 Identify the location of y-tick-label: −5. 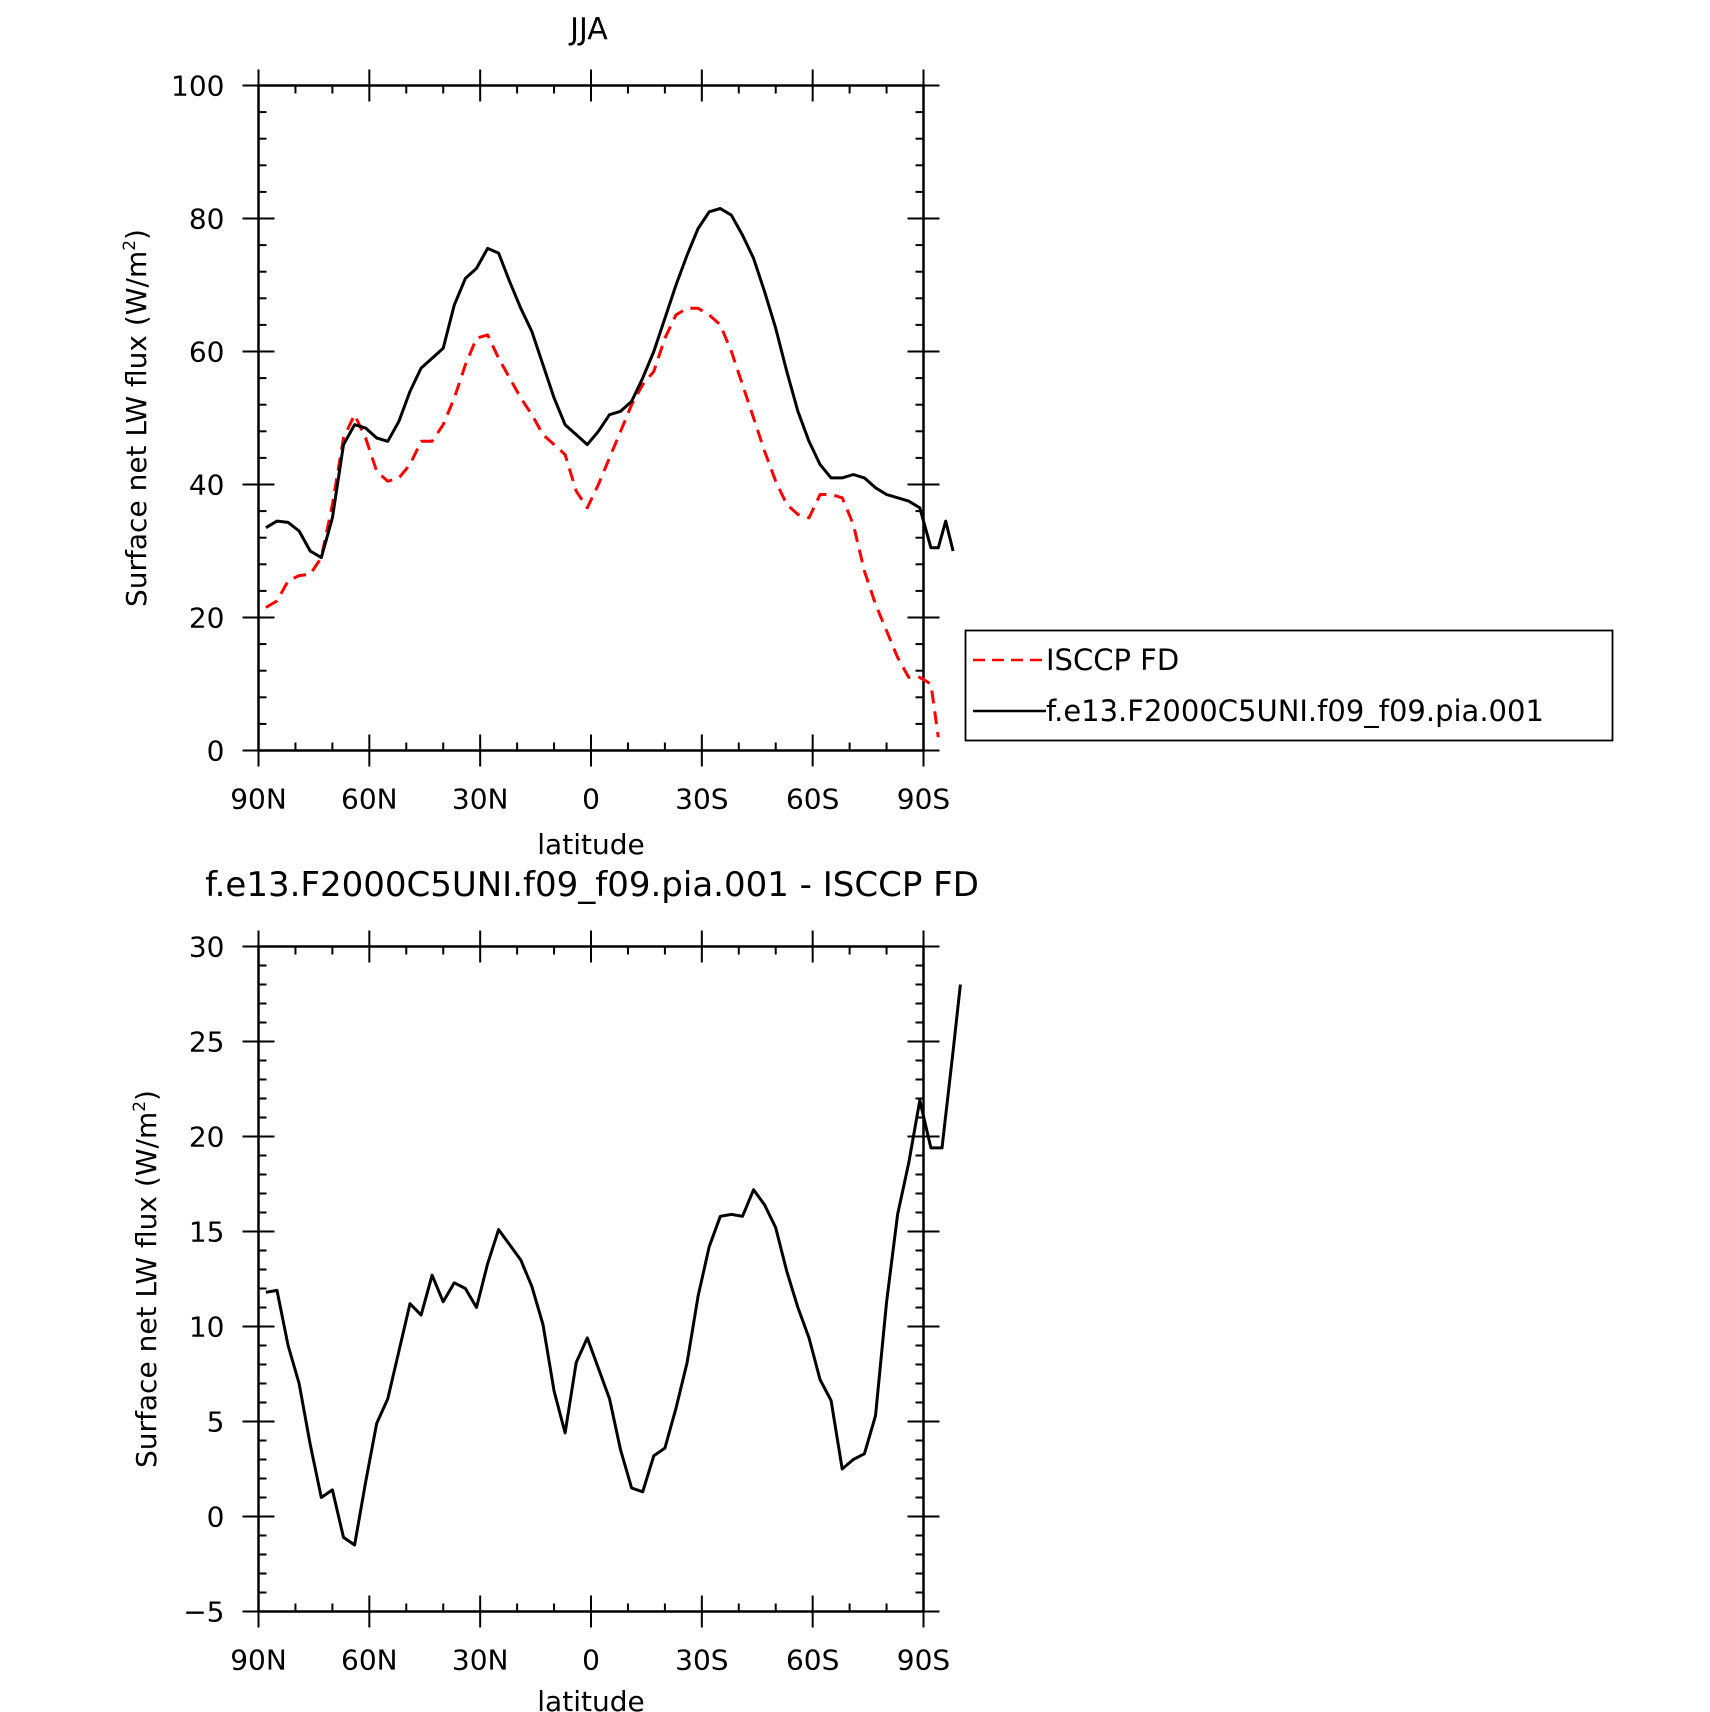
(203, 1612).